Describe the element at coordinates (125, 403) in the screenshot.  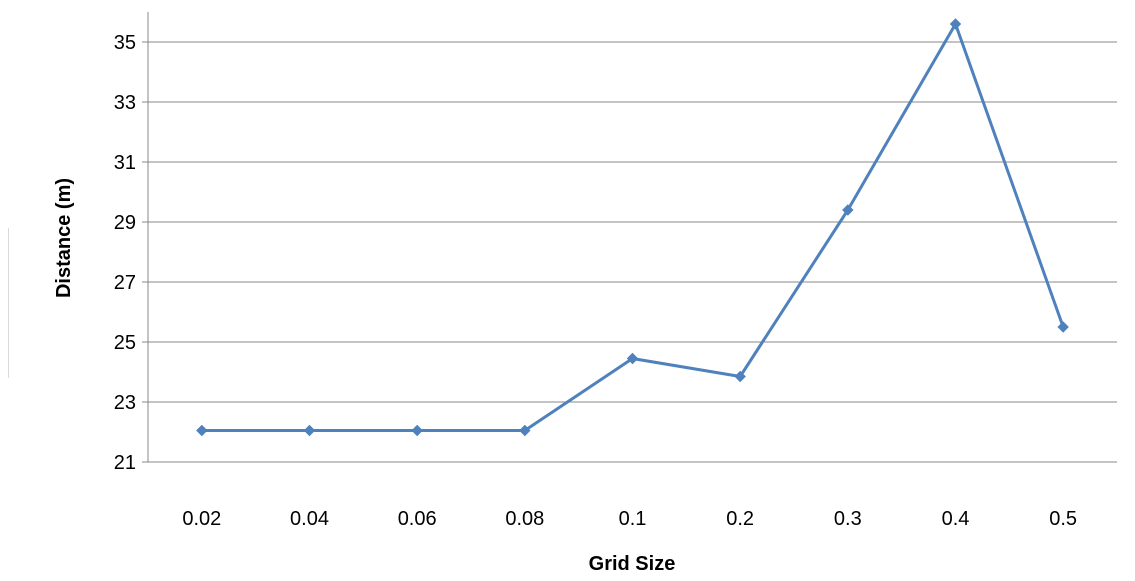
I see `y-tick-label: 23` at that location.